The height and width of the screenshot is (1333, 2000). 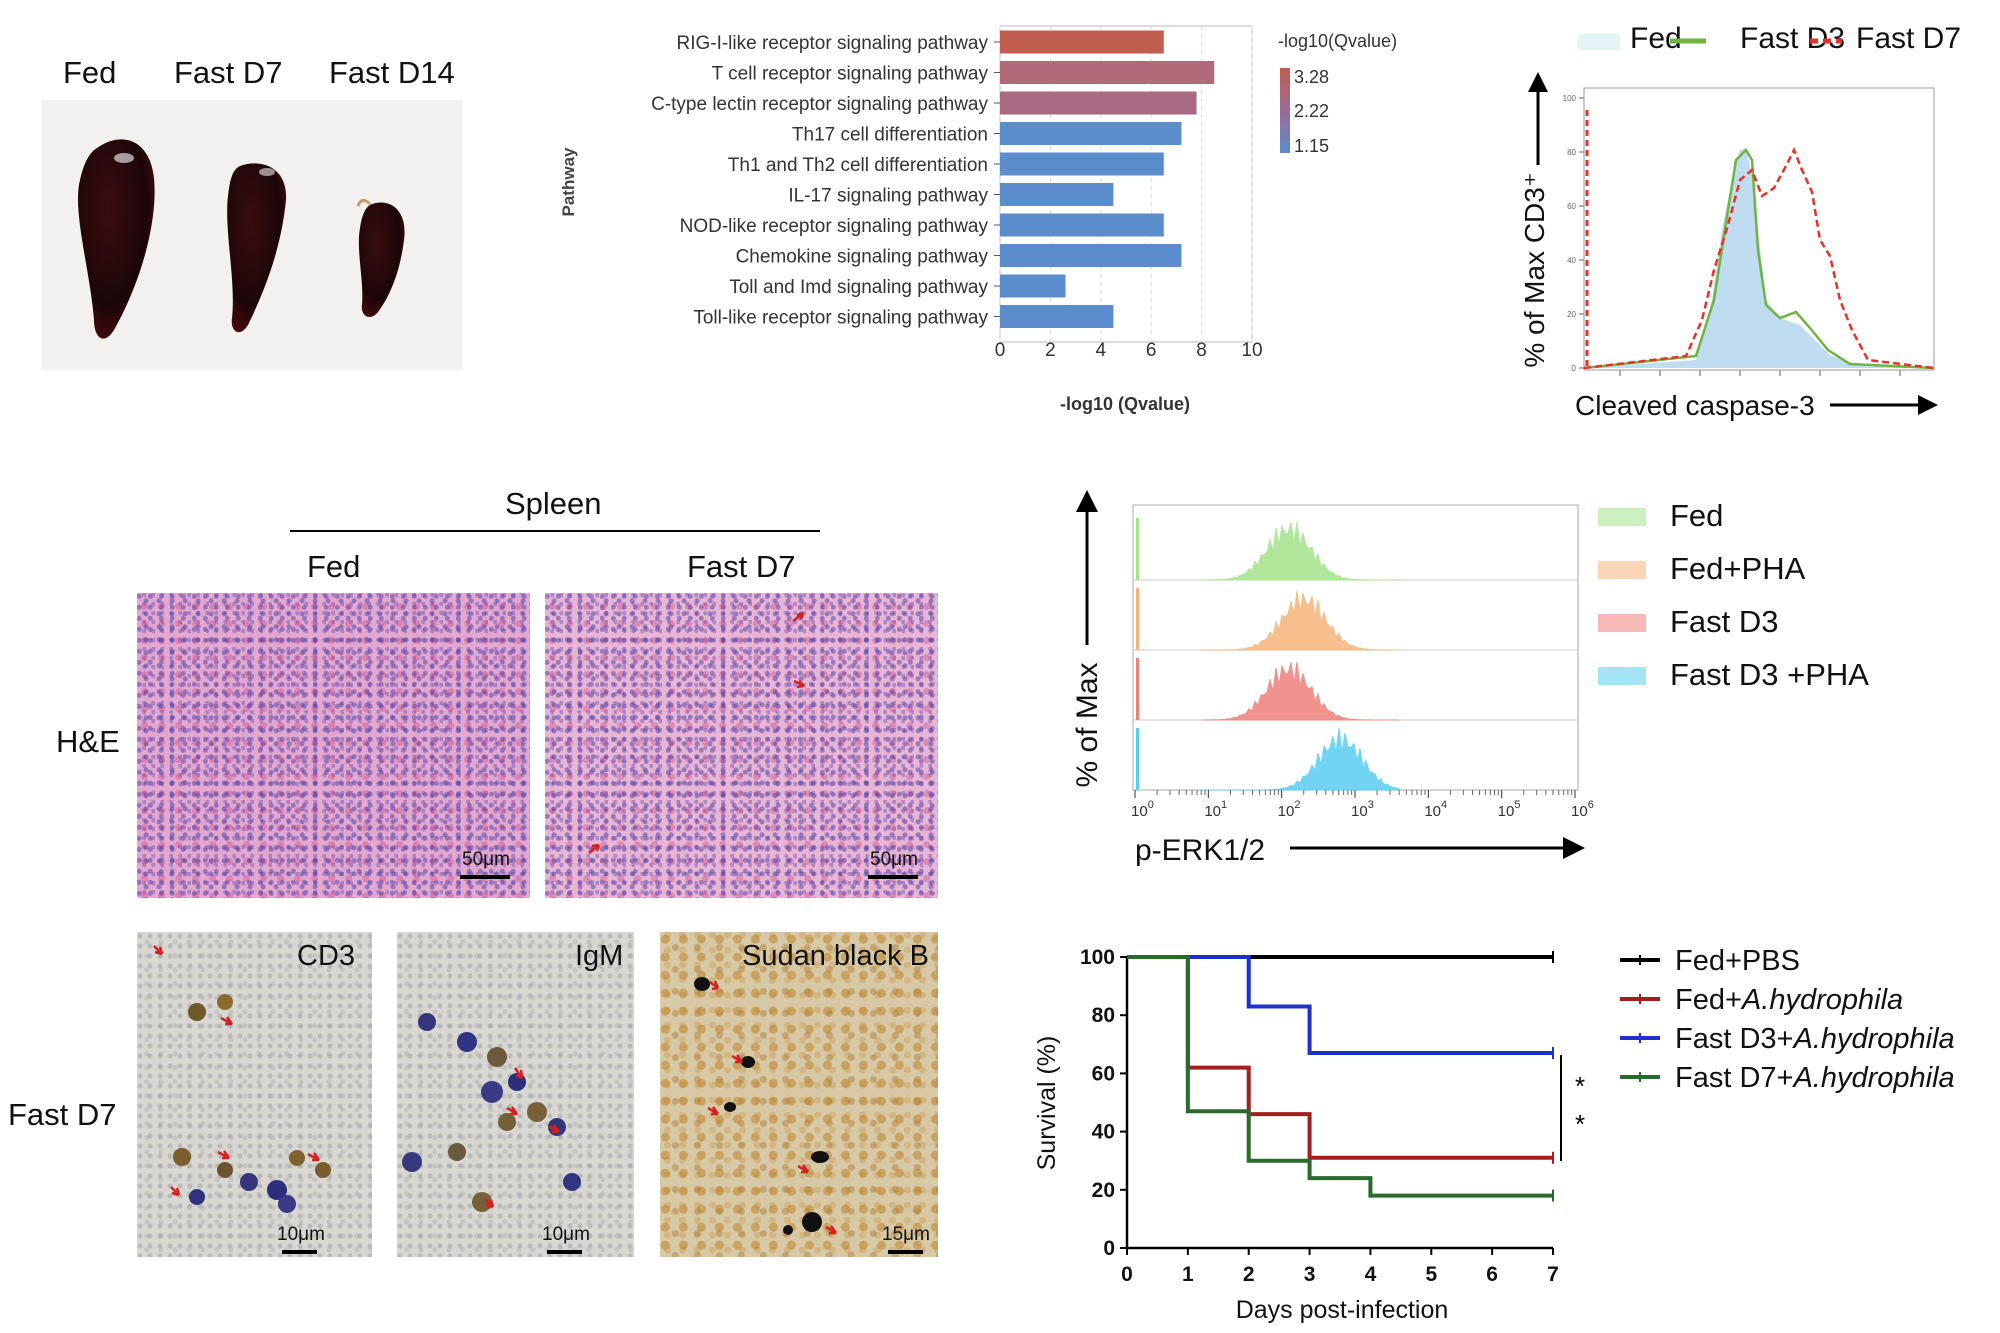 I want to click on legend-label: Fast D7+A.hydrophila, so click(x=1815, y=1078).